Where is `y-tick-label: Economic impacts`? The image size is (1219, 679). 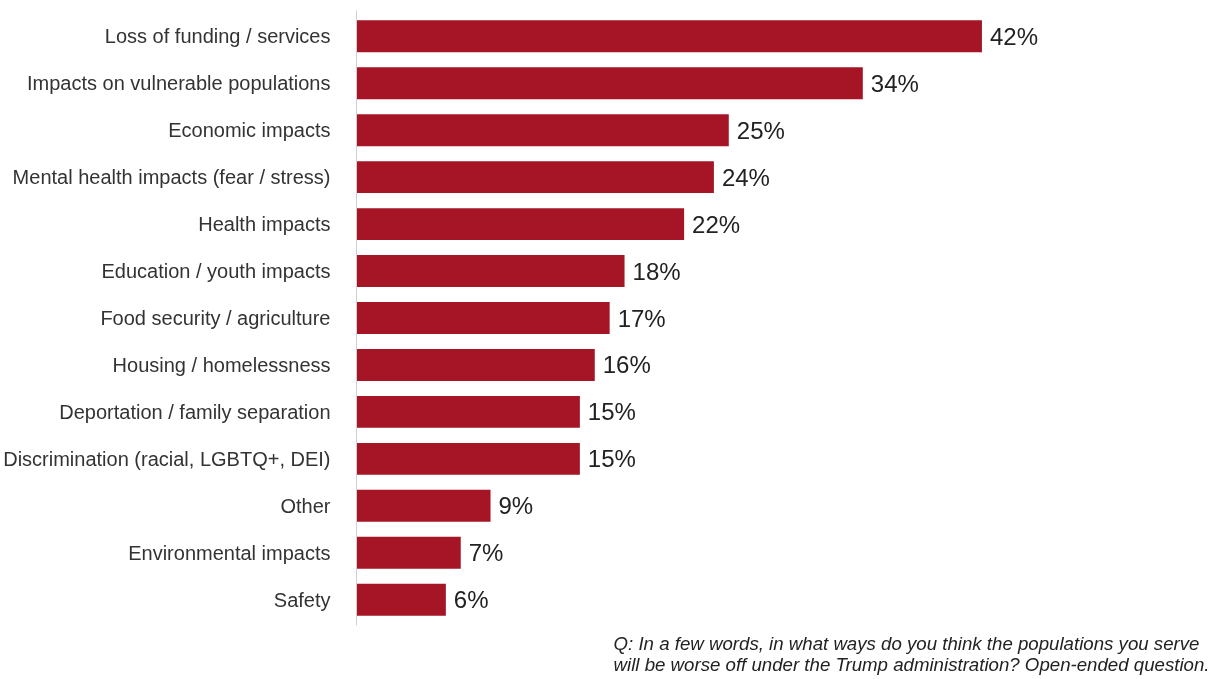 y-tick-label: Economic impacts is located at coordinates (249, 130).